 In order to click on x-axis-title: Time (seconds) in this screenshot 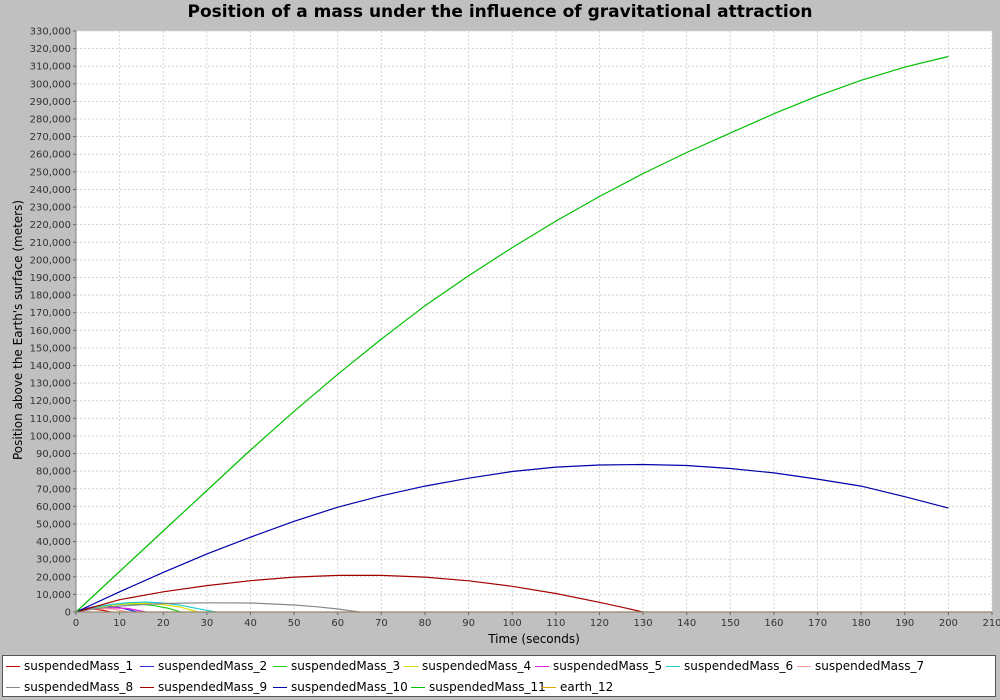, I will do `click(533, 639)`.